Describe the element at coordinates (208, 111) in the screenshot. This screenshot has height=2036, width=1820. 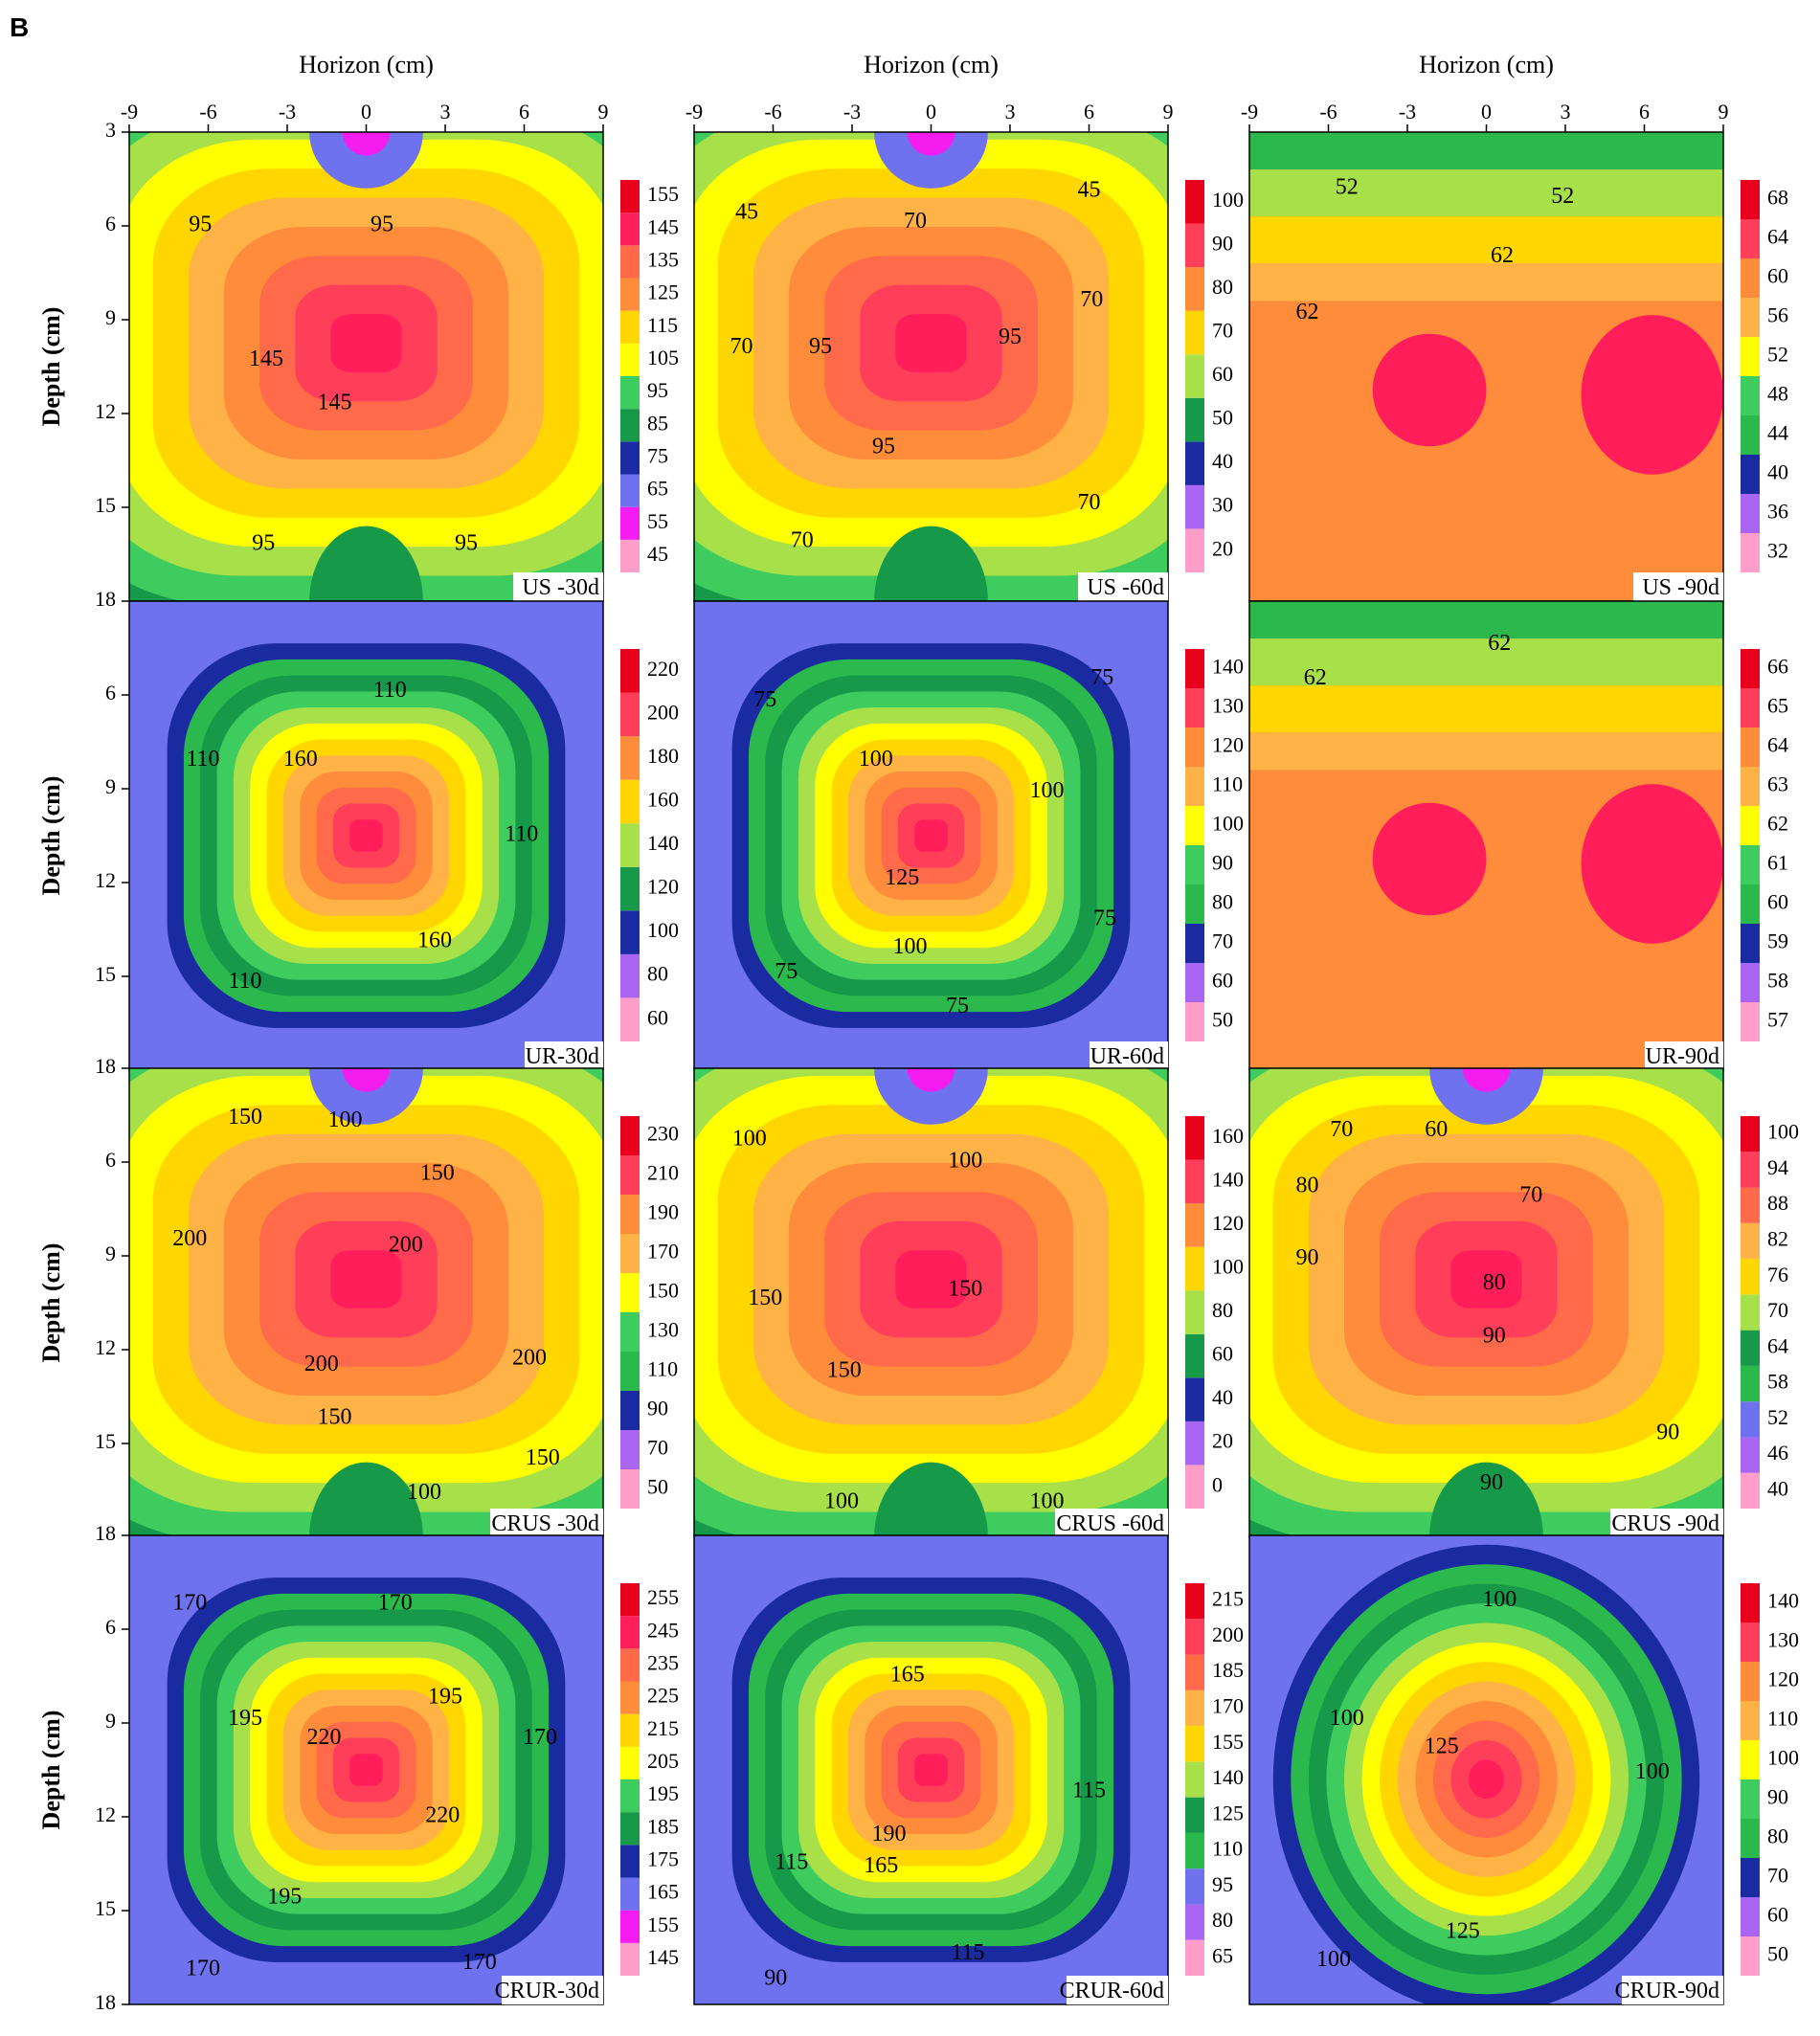
I see `x-tick-label: -6` at that location.